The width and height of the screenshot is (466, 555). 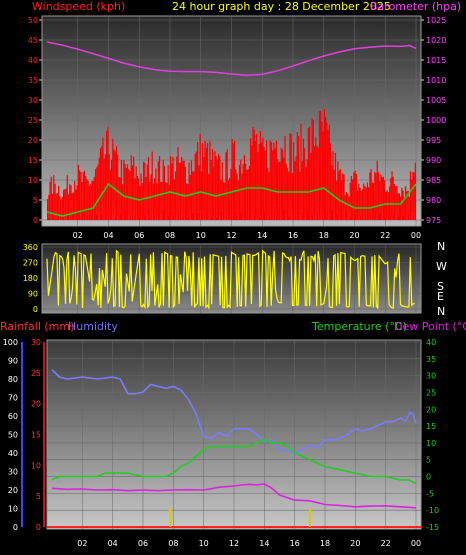 What do you see at coordinates (38, 496) in the screenshot?
I see `rainfall-tick-label: 5` at bounding box center [38, 496].